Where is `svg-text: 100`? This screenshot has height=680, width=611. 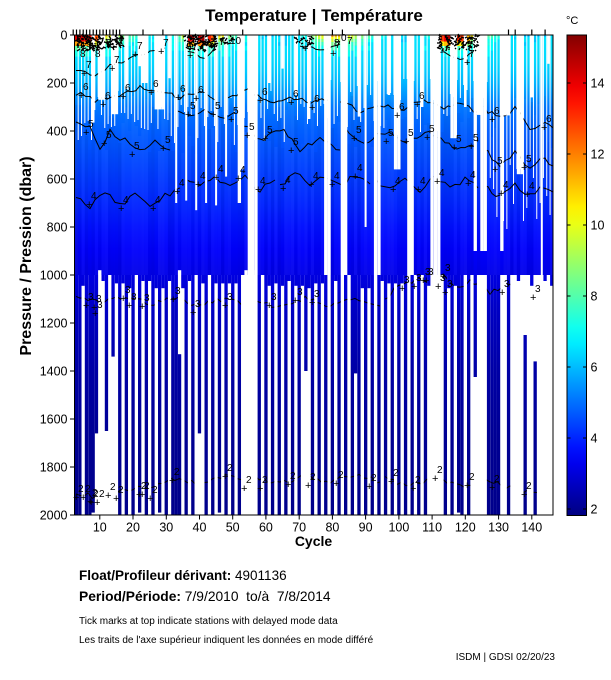 svg-text: 100 is located at coordinates (398, 528).